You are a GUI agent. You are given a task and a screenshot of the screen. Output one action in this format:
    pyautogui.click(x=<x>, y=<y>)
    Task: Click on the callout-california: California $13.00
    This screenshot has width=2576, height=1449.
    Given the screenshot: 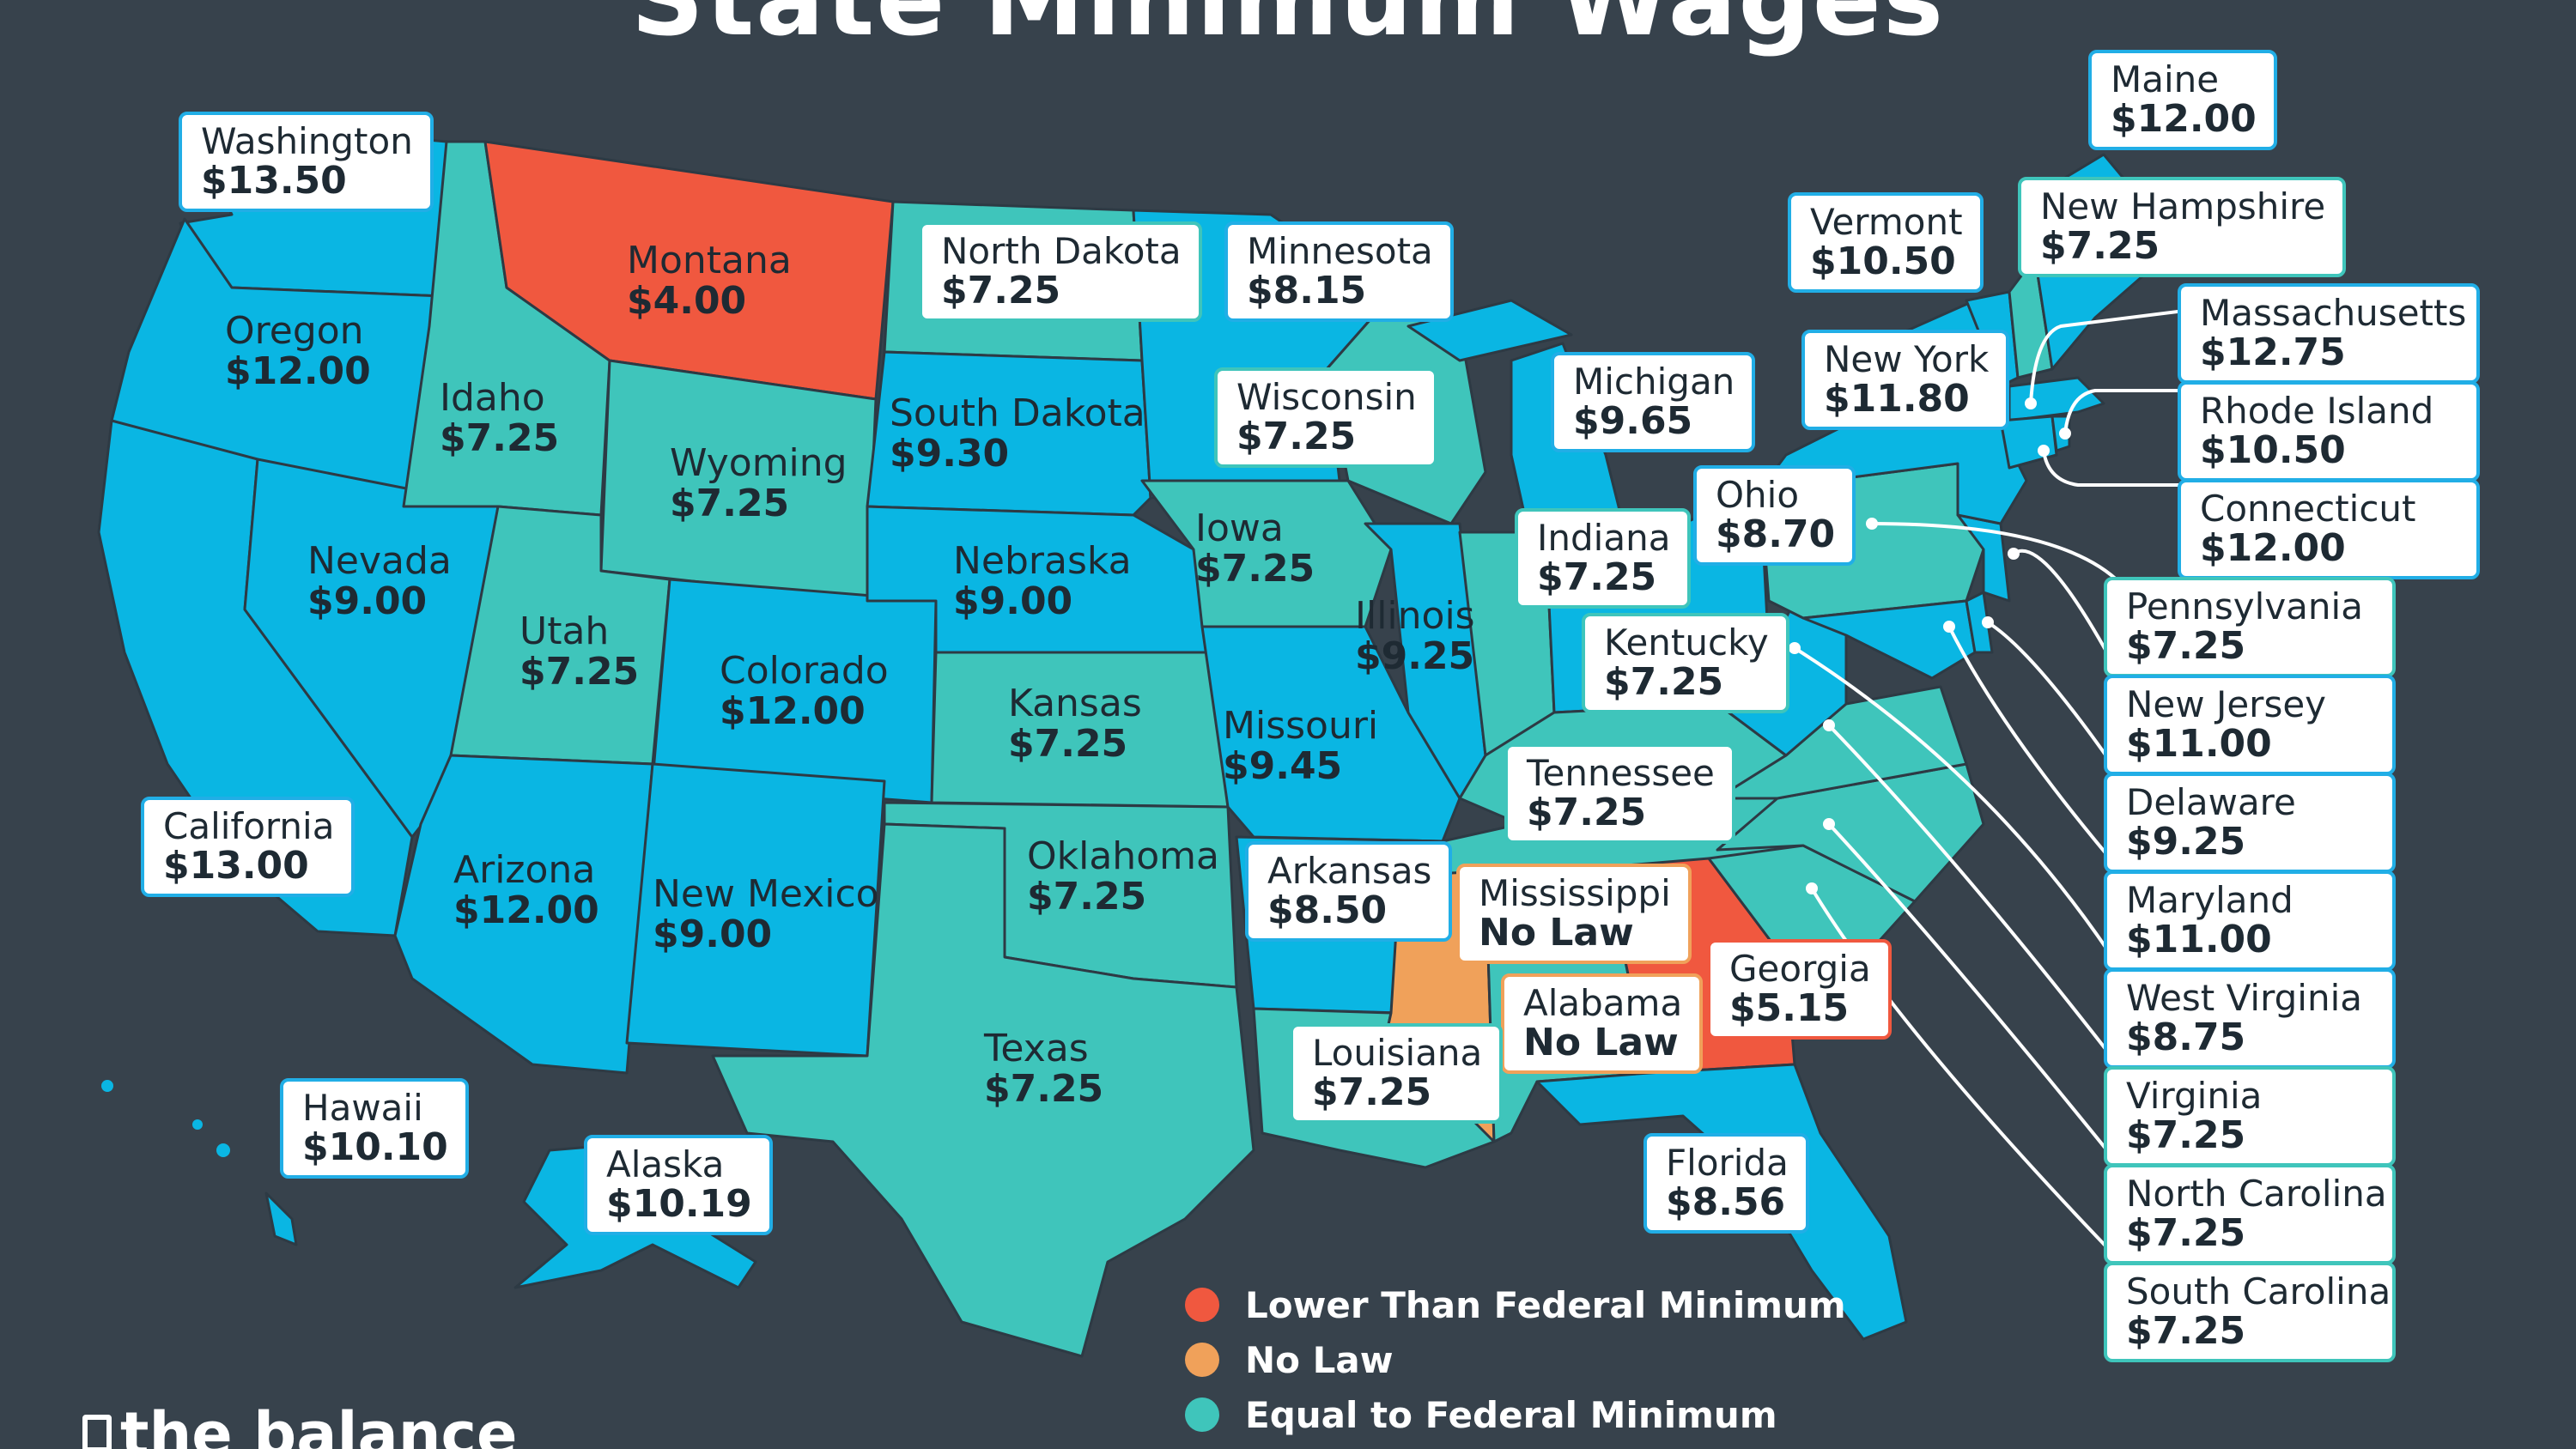 What is the action you would take?
    pyautogui.click(x=248, y=847)
    